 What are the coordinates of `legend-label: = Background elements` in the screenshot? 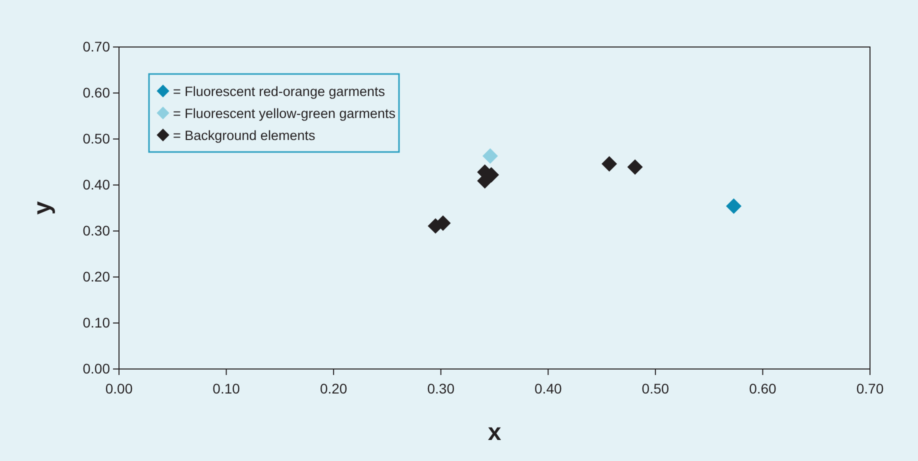 It's located at (244, 135).